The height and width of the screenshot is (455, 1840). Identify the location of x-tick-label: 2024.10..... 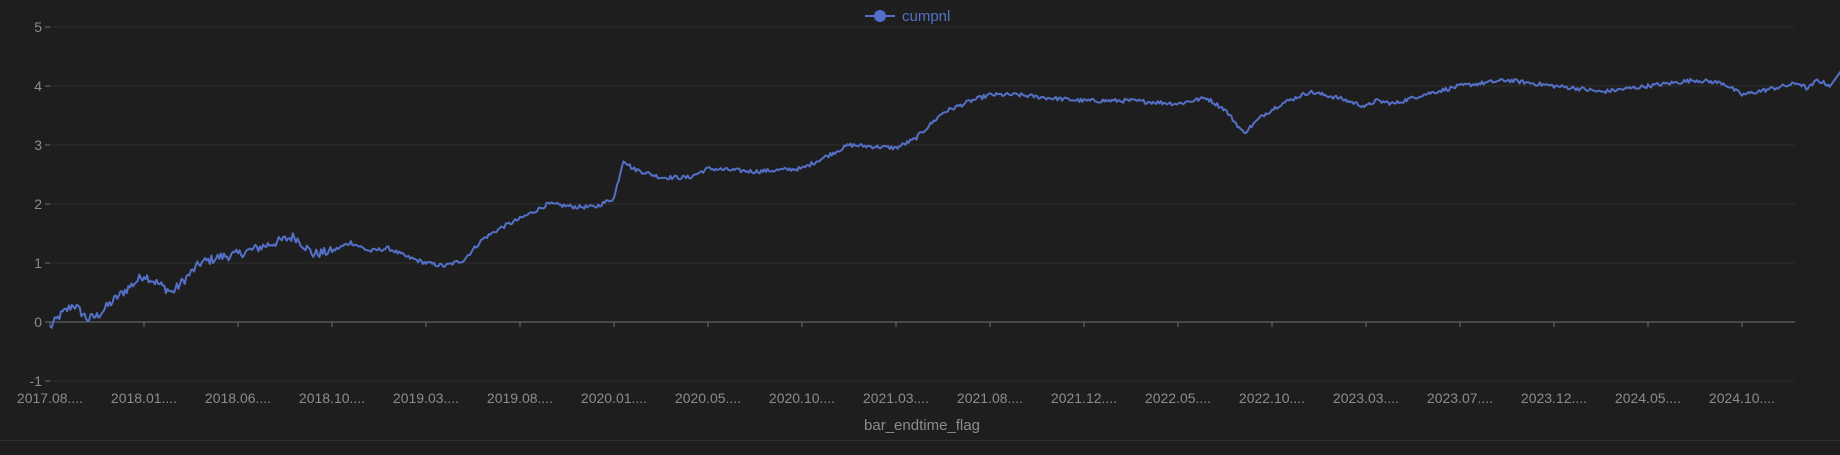
(1742, 398).